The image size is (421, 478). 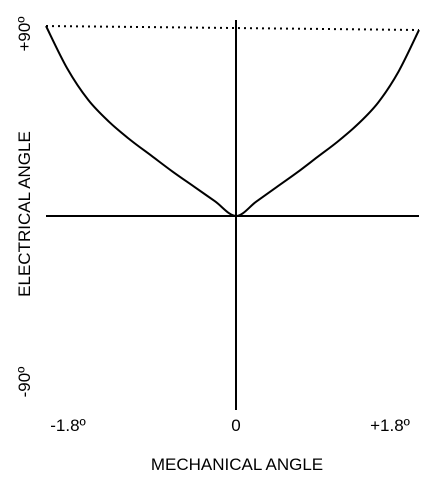 What do you see at coordinates (24, 33) in the screenshot?
I see `y-tick-label-max: +90º` at bounding box center [24, 33].